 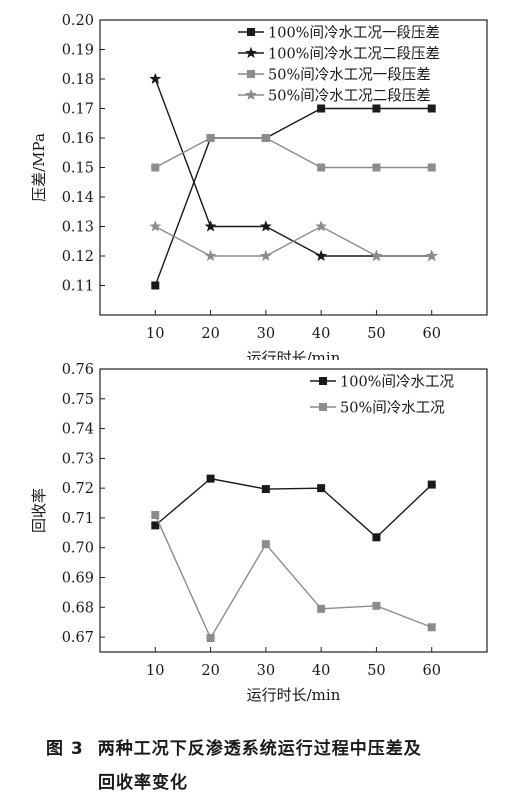 What do you see at coordinates (354, 54) in the screenshot?
I see `legend-label: 100%间冷水工况二段压差` at bounding box center [354, 54].